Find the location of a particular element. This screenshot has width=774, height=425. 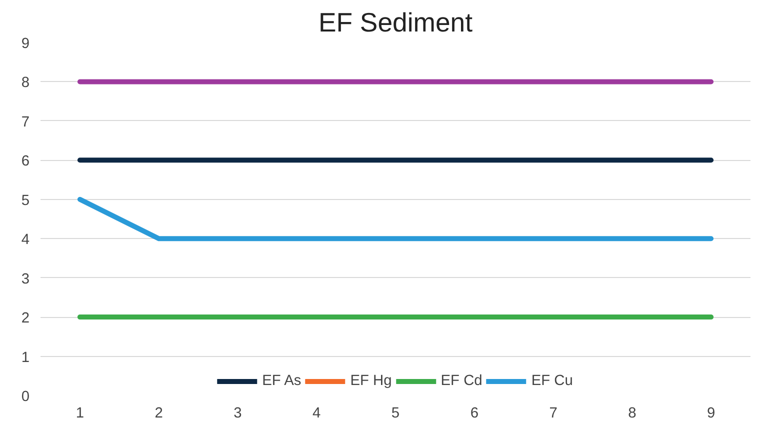

x-tick-label: 4 is located at coordinates (316, 414).